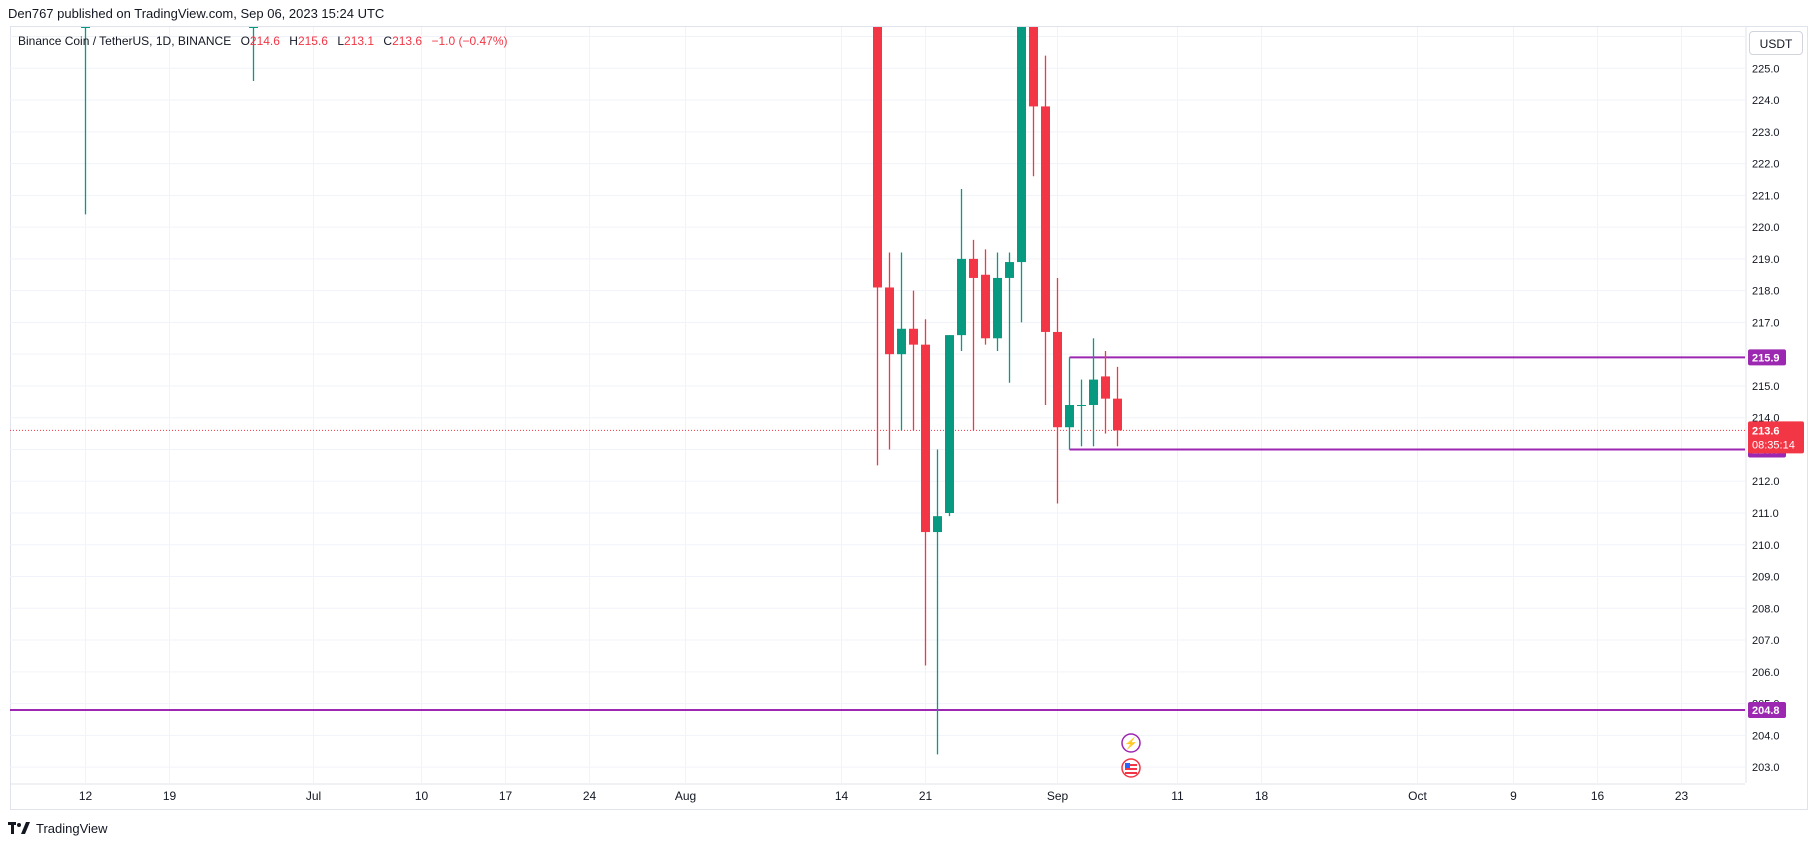  Describe the element at coordinates (1766, 323) in the screenshot. I see `y-tick-label: 217.0` at that location.